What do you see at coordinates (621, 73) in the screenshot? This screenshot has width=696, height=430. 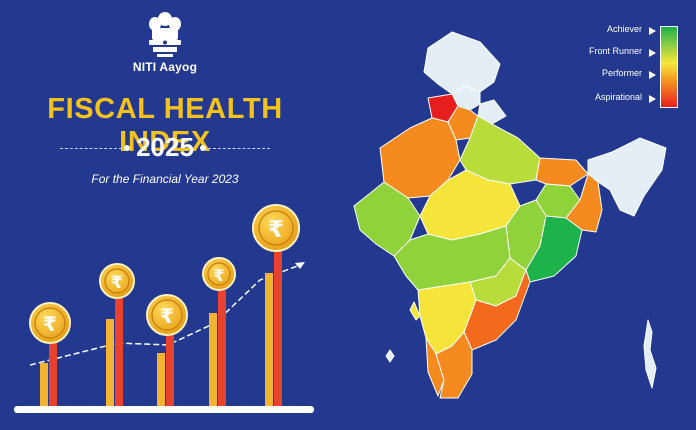 I see `legend-label-performer: Performer` at bounding box center [621, 73].